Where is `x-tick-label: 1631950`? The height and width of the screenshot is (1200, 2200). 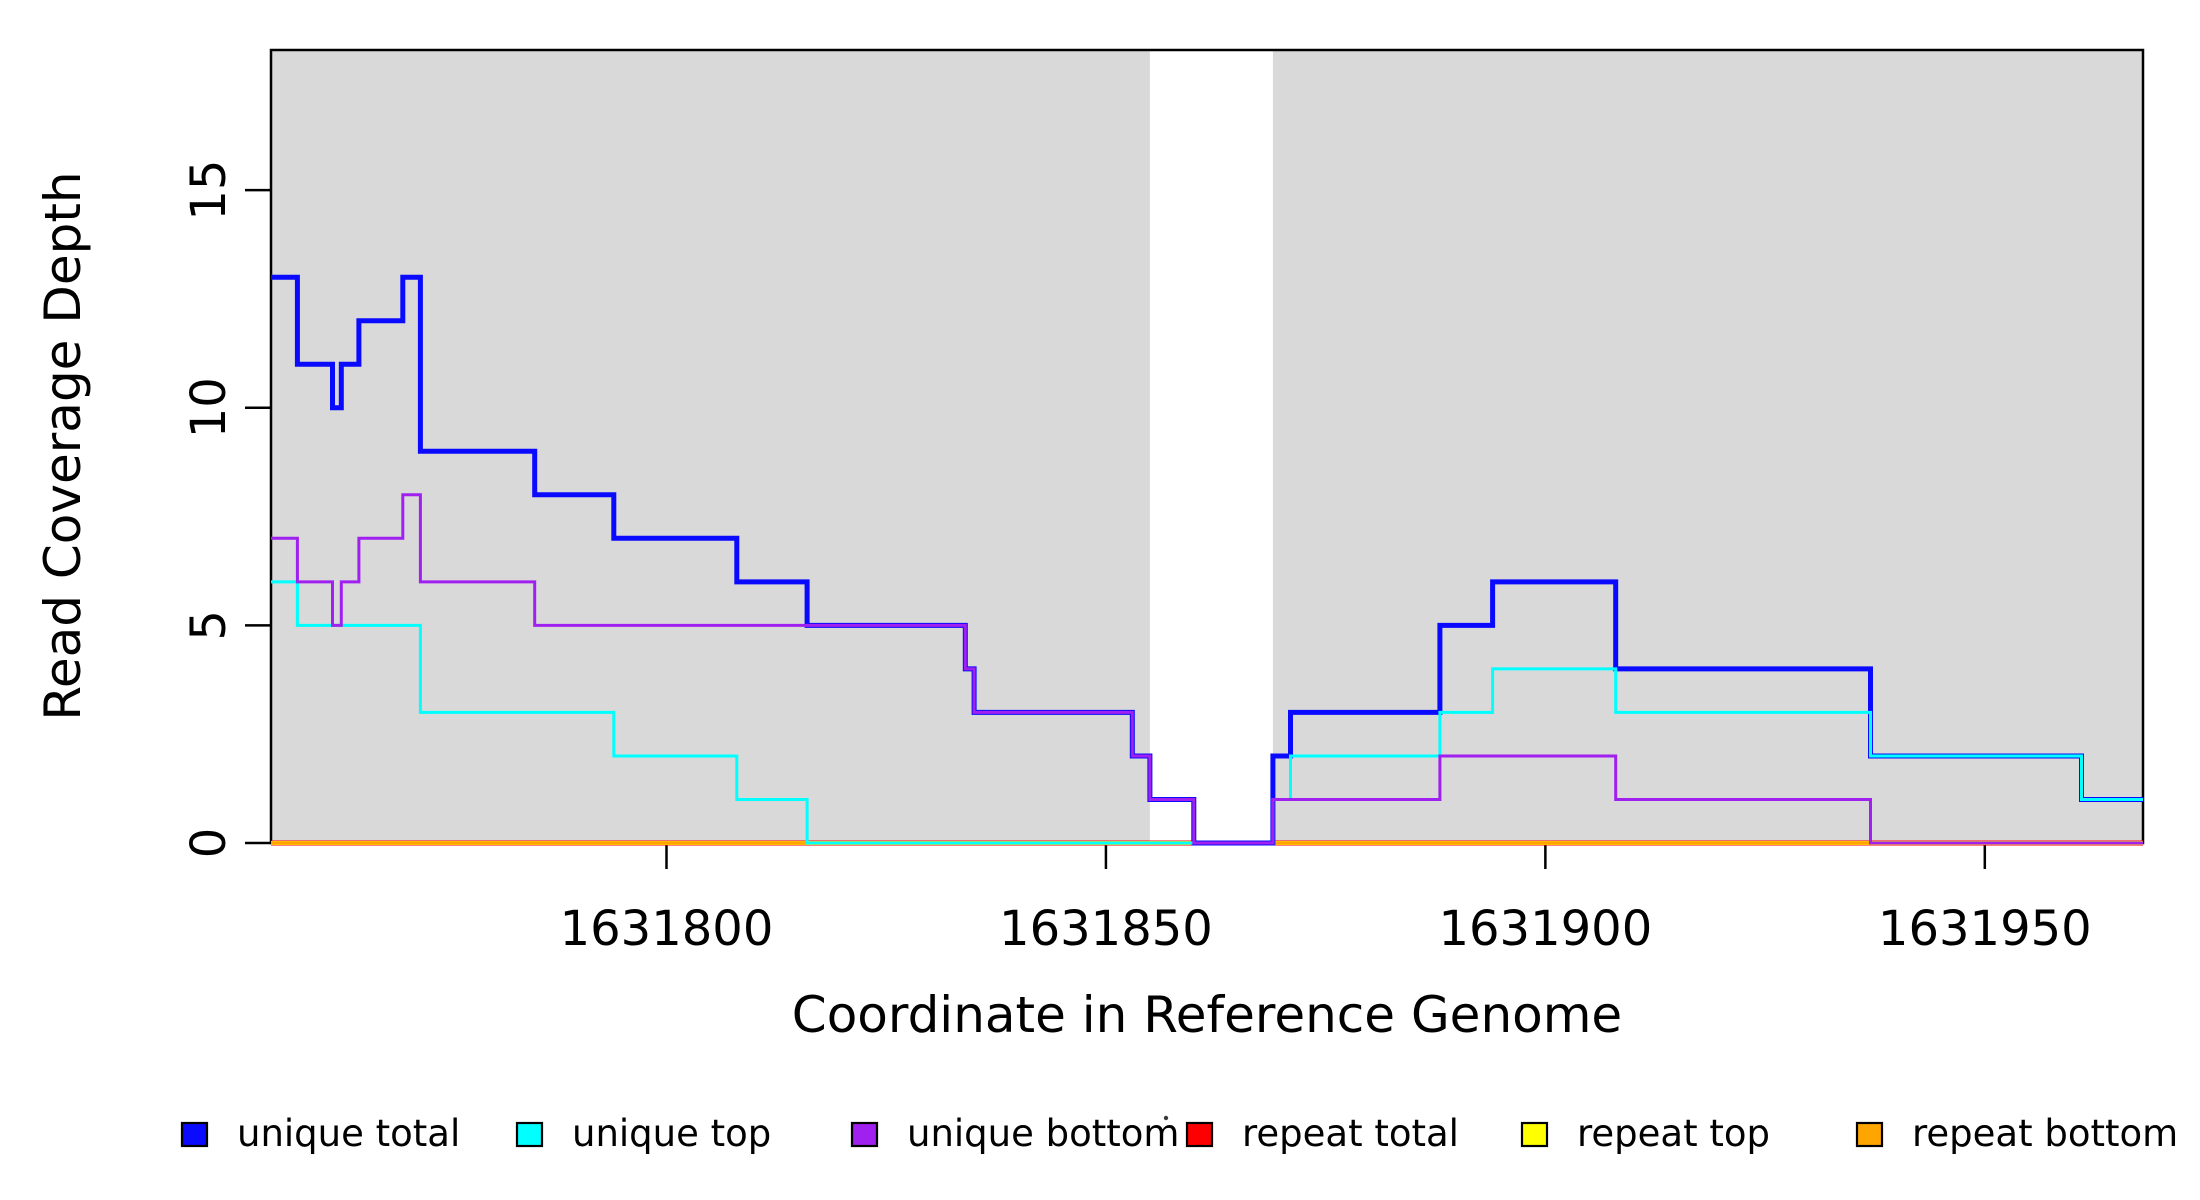 x-tick-label: 1631950 is located at coordinates (1985, 929).